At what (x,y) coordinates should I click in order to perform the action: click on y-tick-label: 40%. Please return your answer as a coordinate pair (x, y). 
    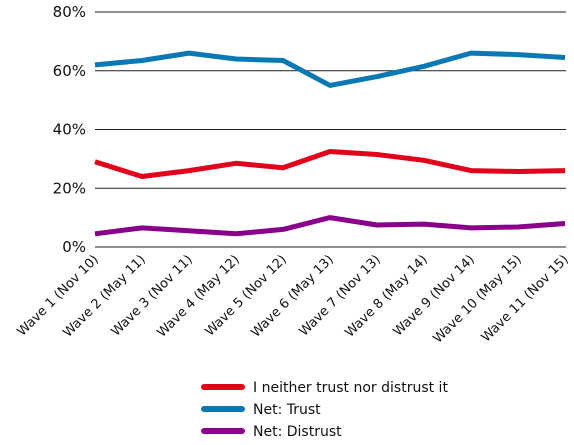
    Looking at the image, I should click on (69, 130).